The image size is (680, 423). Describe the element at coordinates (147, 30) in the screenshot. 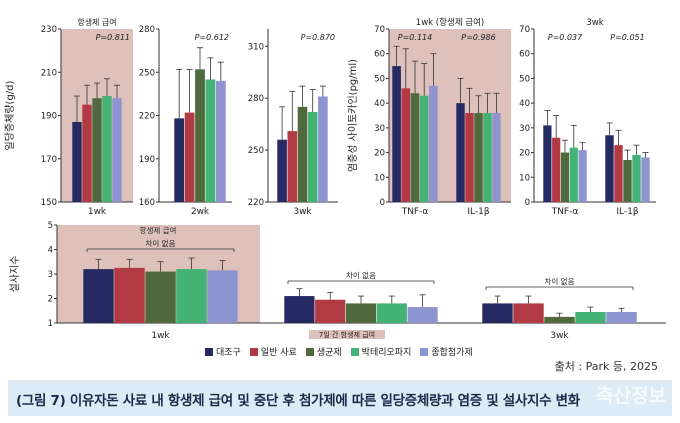

I see `y-tick-label: 280` at that location.